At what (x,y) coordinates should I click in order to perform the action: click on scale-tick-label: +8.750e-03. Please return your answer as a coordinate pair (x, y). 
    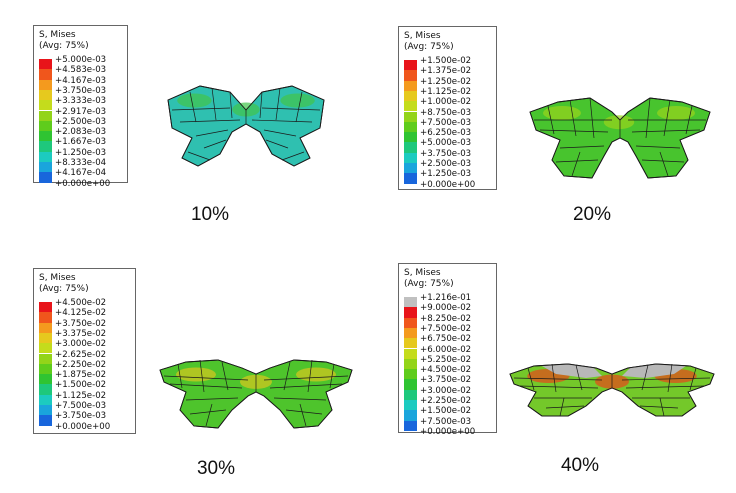
    Looking at the image, I should click on (446, 112).